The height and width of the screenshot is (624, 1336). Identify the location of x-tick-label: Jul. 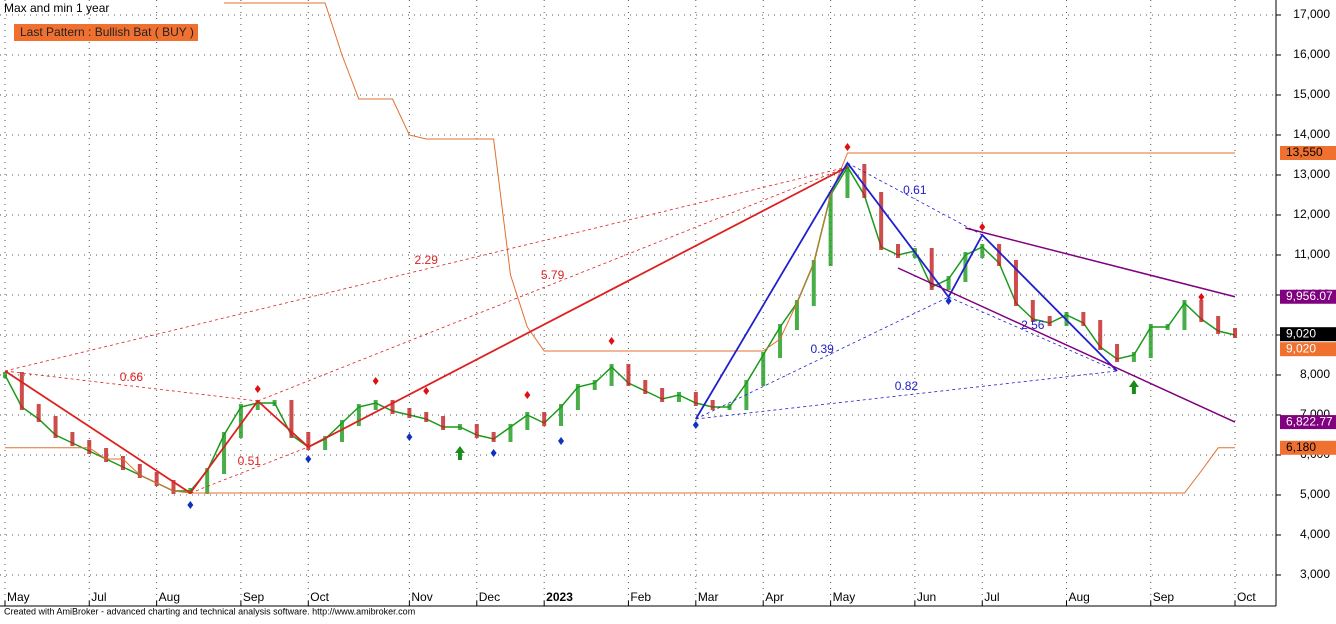
(98, 597).